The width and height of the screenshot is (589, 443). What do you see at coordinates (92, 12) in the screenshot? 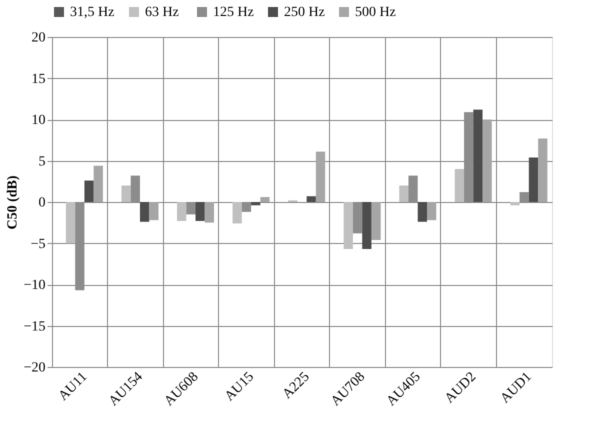
I see `legend-label: 31,5 Hz` at bounding box center [92, 12].